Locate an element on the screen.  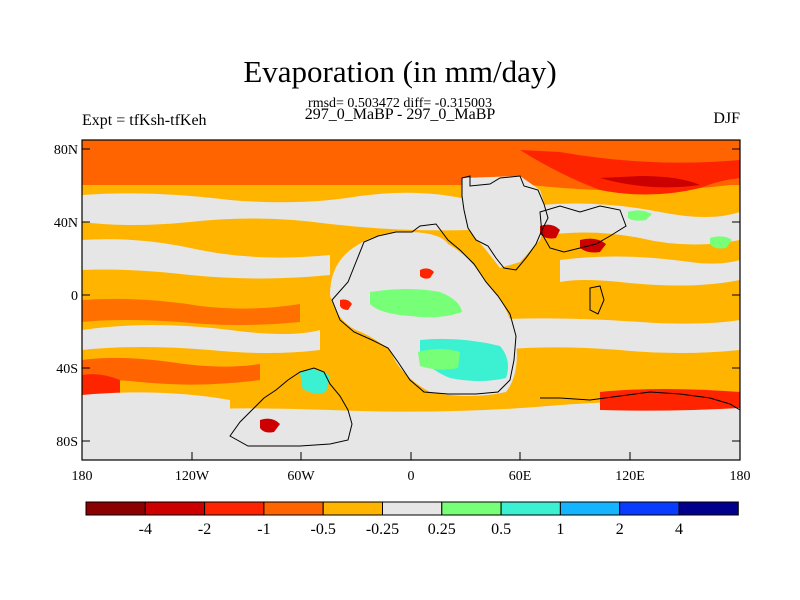
lon-label-120w: 120W is located at coordinates (192, 476).